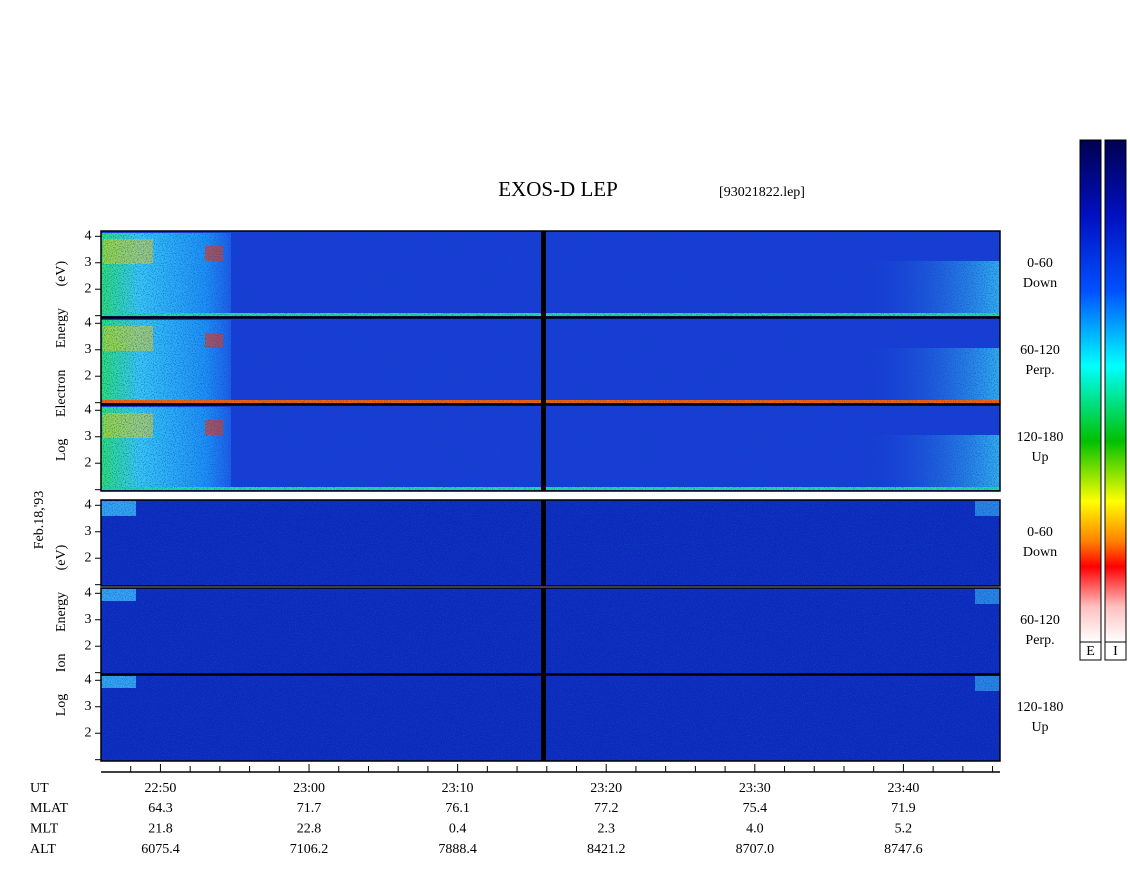 This screenshot has height=875, width=1130. Describe the element at coordinates (160, 808) in the screenshot. I see `ephemeris-value: 64.3` at that location.